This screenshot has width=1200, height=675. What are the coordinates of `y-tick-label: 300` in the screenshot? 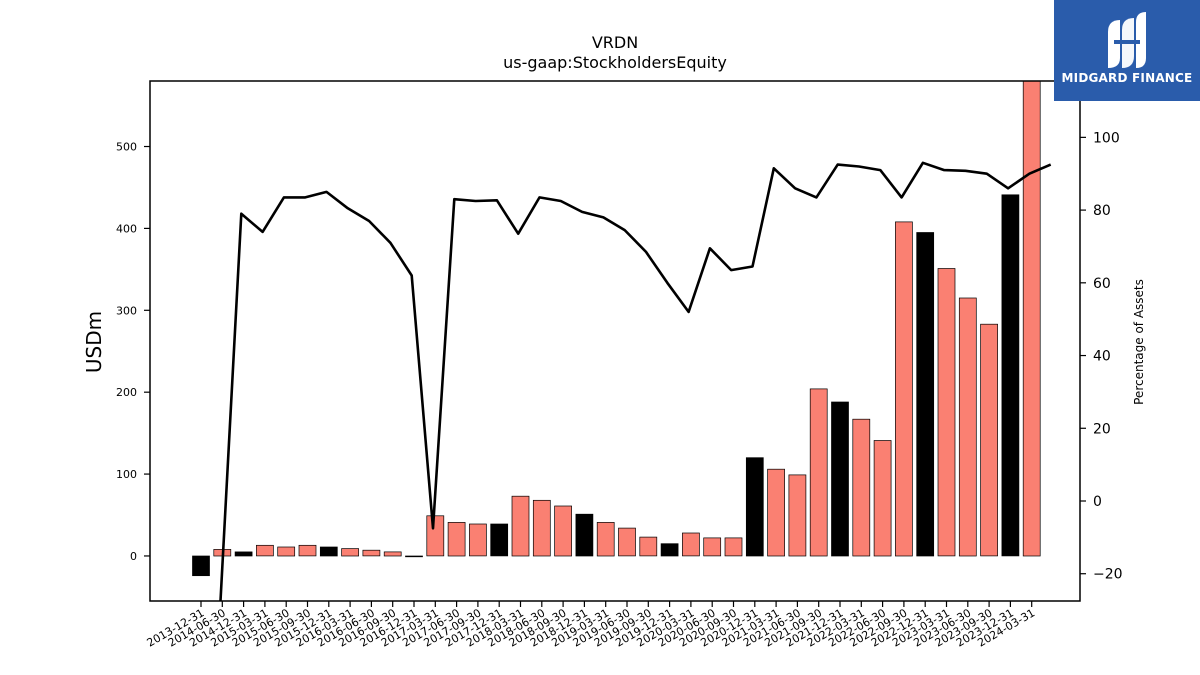 It's located at (126, 310).